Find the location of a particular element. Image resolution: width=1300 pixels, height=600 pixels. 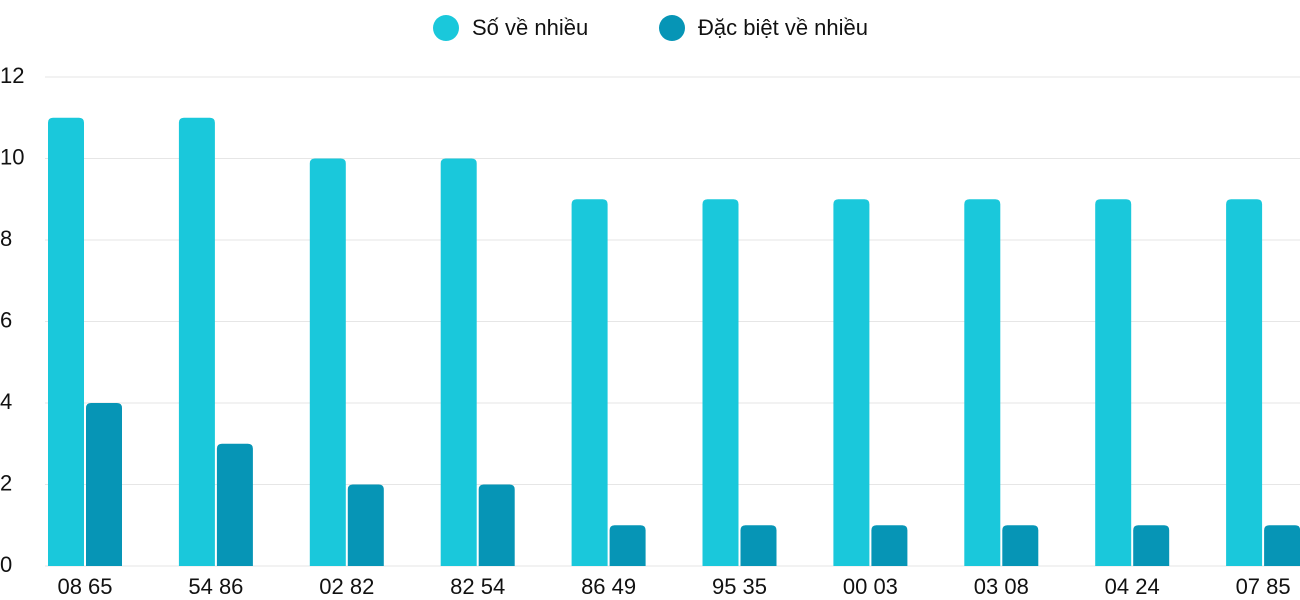

x-tick-label: 03 08 is located at coordinates (1001, 586).